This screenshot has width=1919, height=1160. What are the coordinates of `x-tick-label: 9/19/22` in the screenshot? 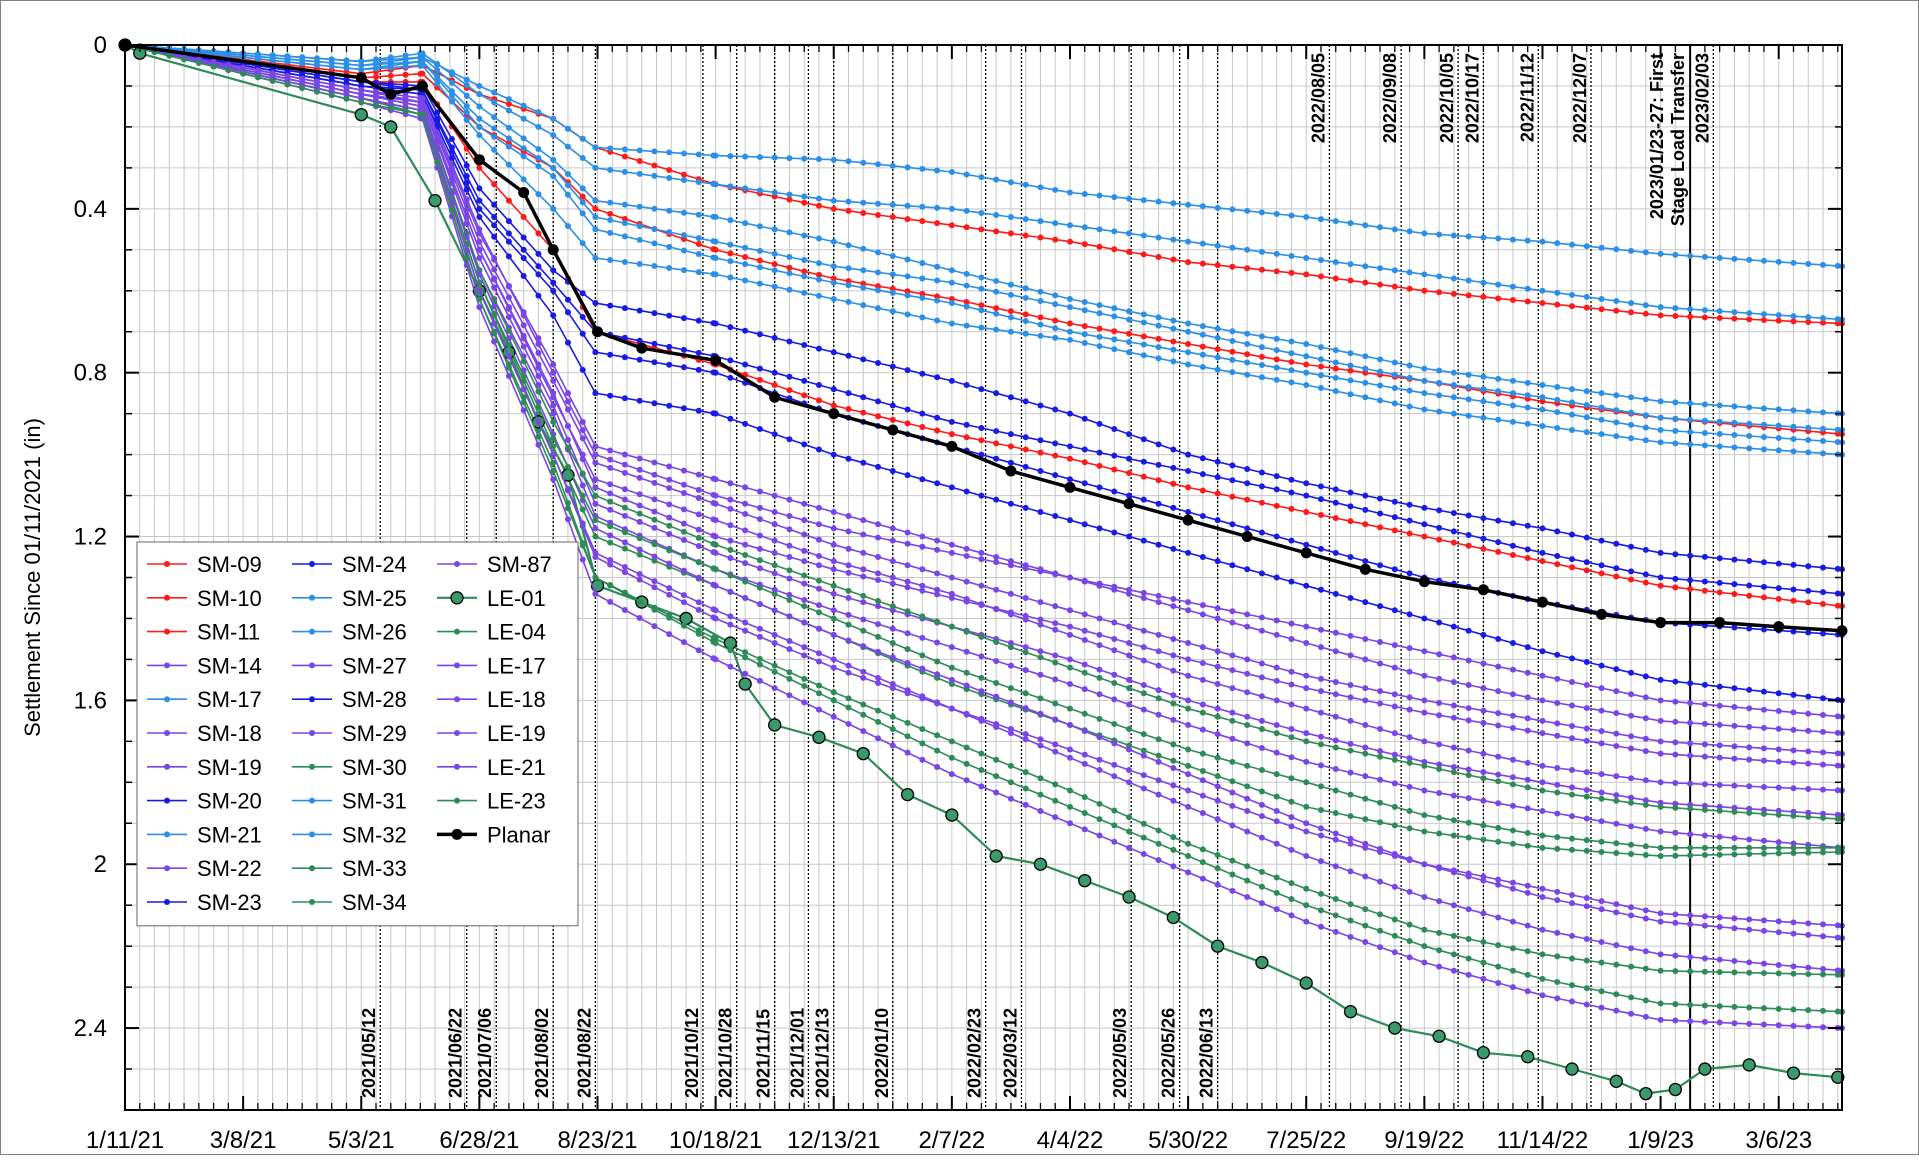 It's located at (1424, 1140).